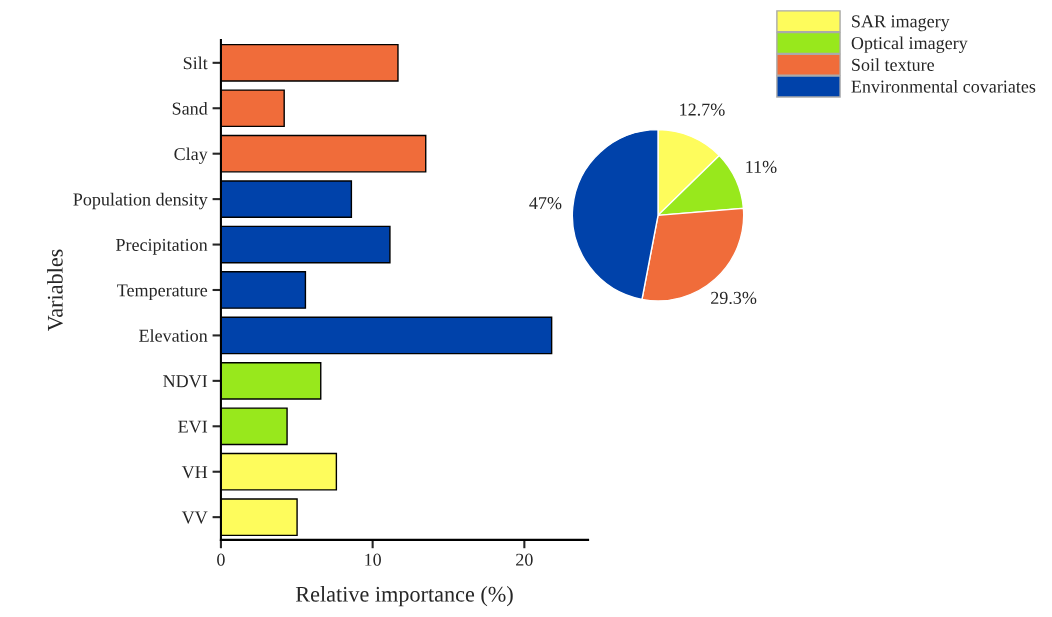  What do you see at coordinates (734, 298) in the screenshot?
I see `data-label: 29.3%` at bounding box center [734, 298].